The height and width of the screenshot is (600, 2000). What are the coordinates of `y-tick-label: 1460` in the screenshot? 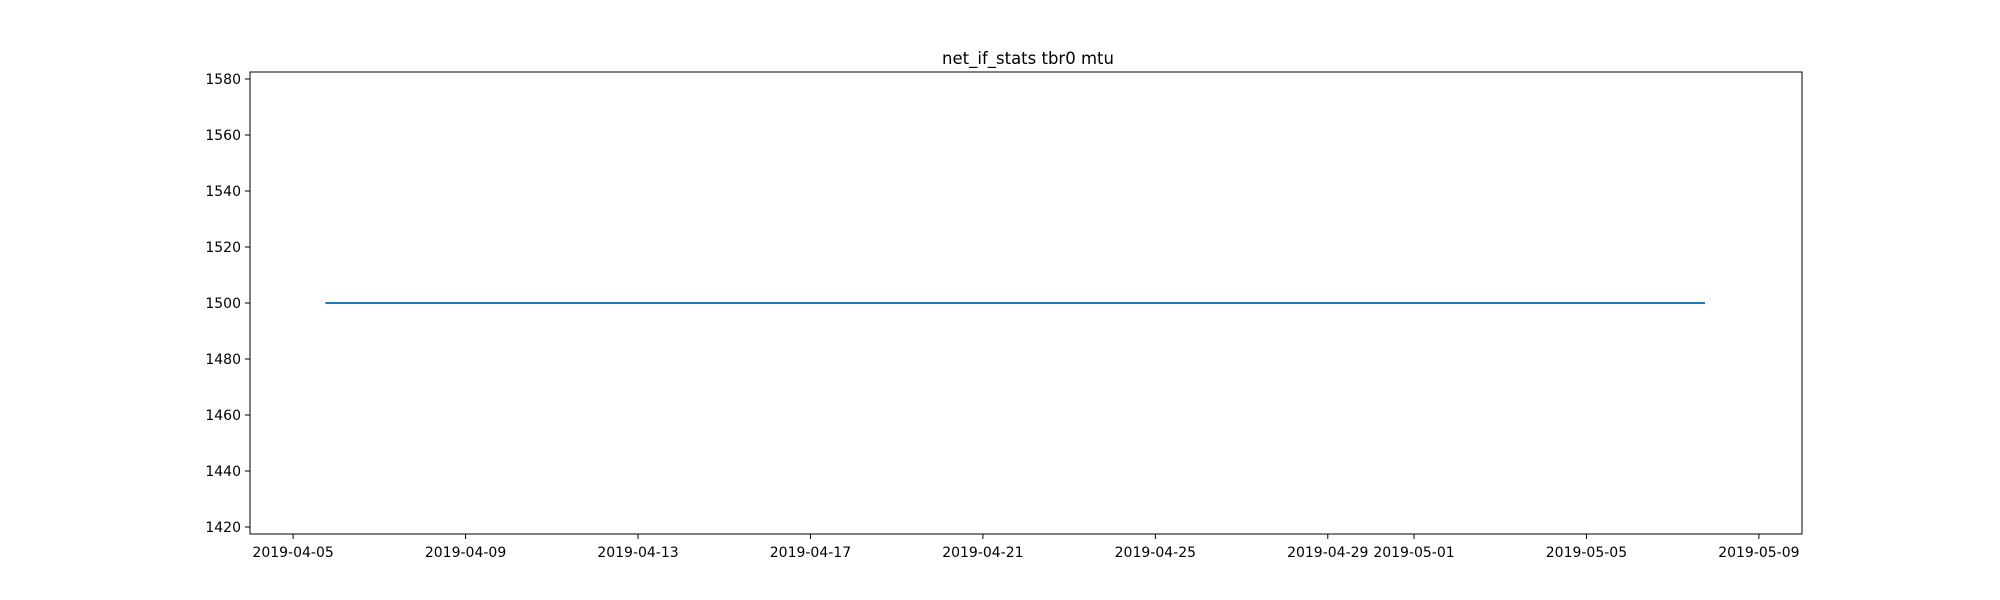 It's located at (223, 416).